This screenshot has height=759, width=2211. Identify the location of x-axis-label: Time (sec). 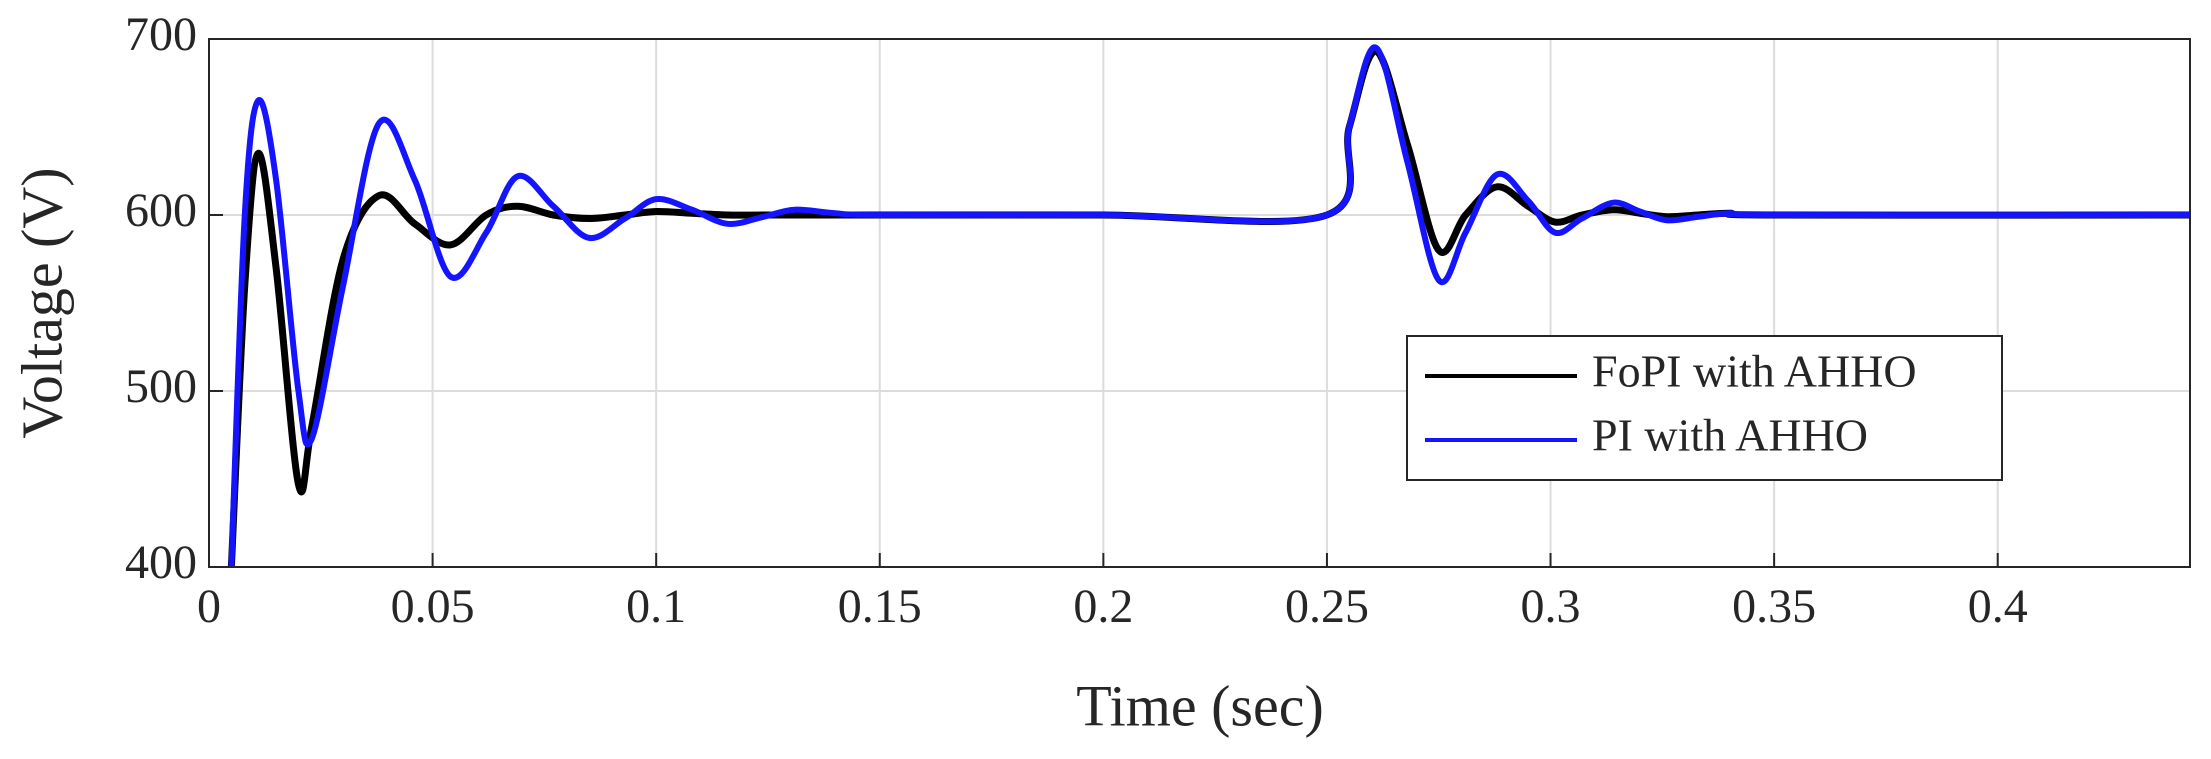
(1200, 705).